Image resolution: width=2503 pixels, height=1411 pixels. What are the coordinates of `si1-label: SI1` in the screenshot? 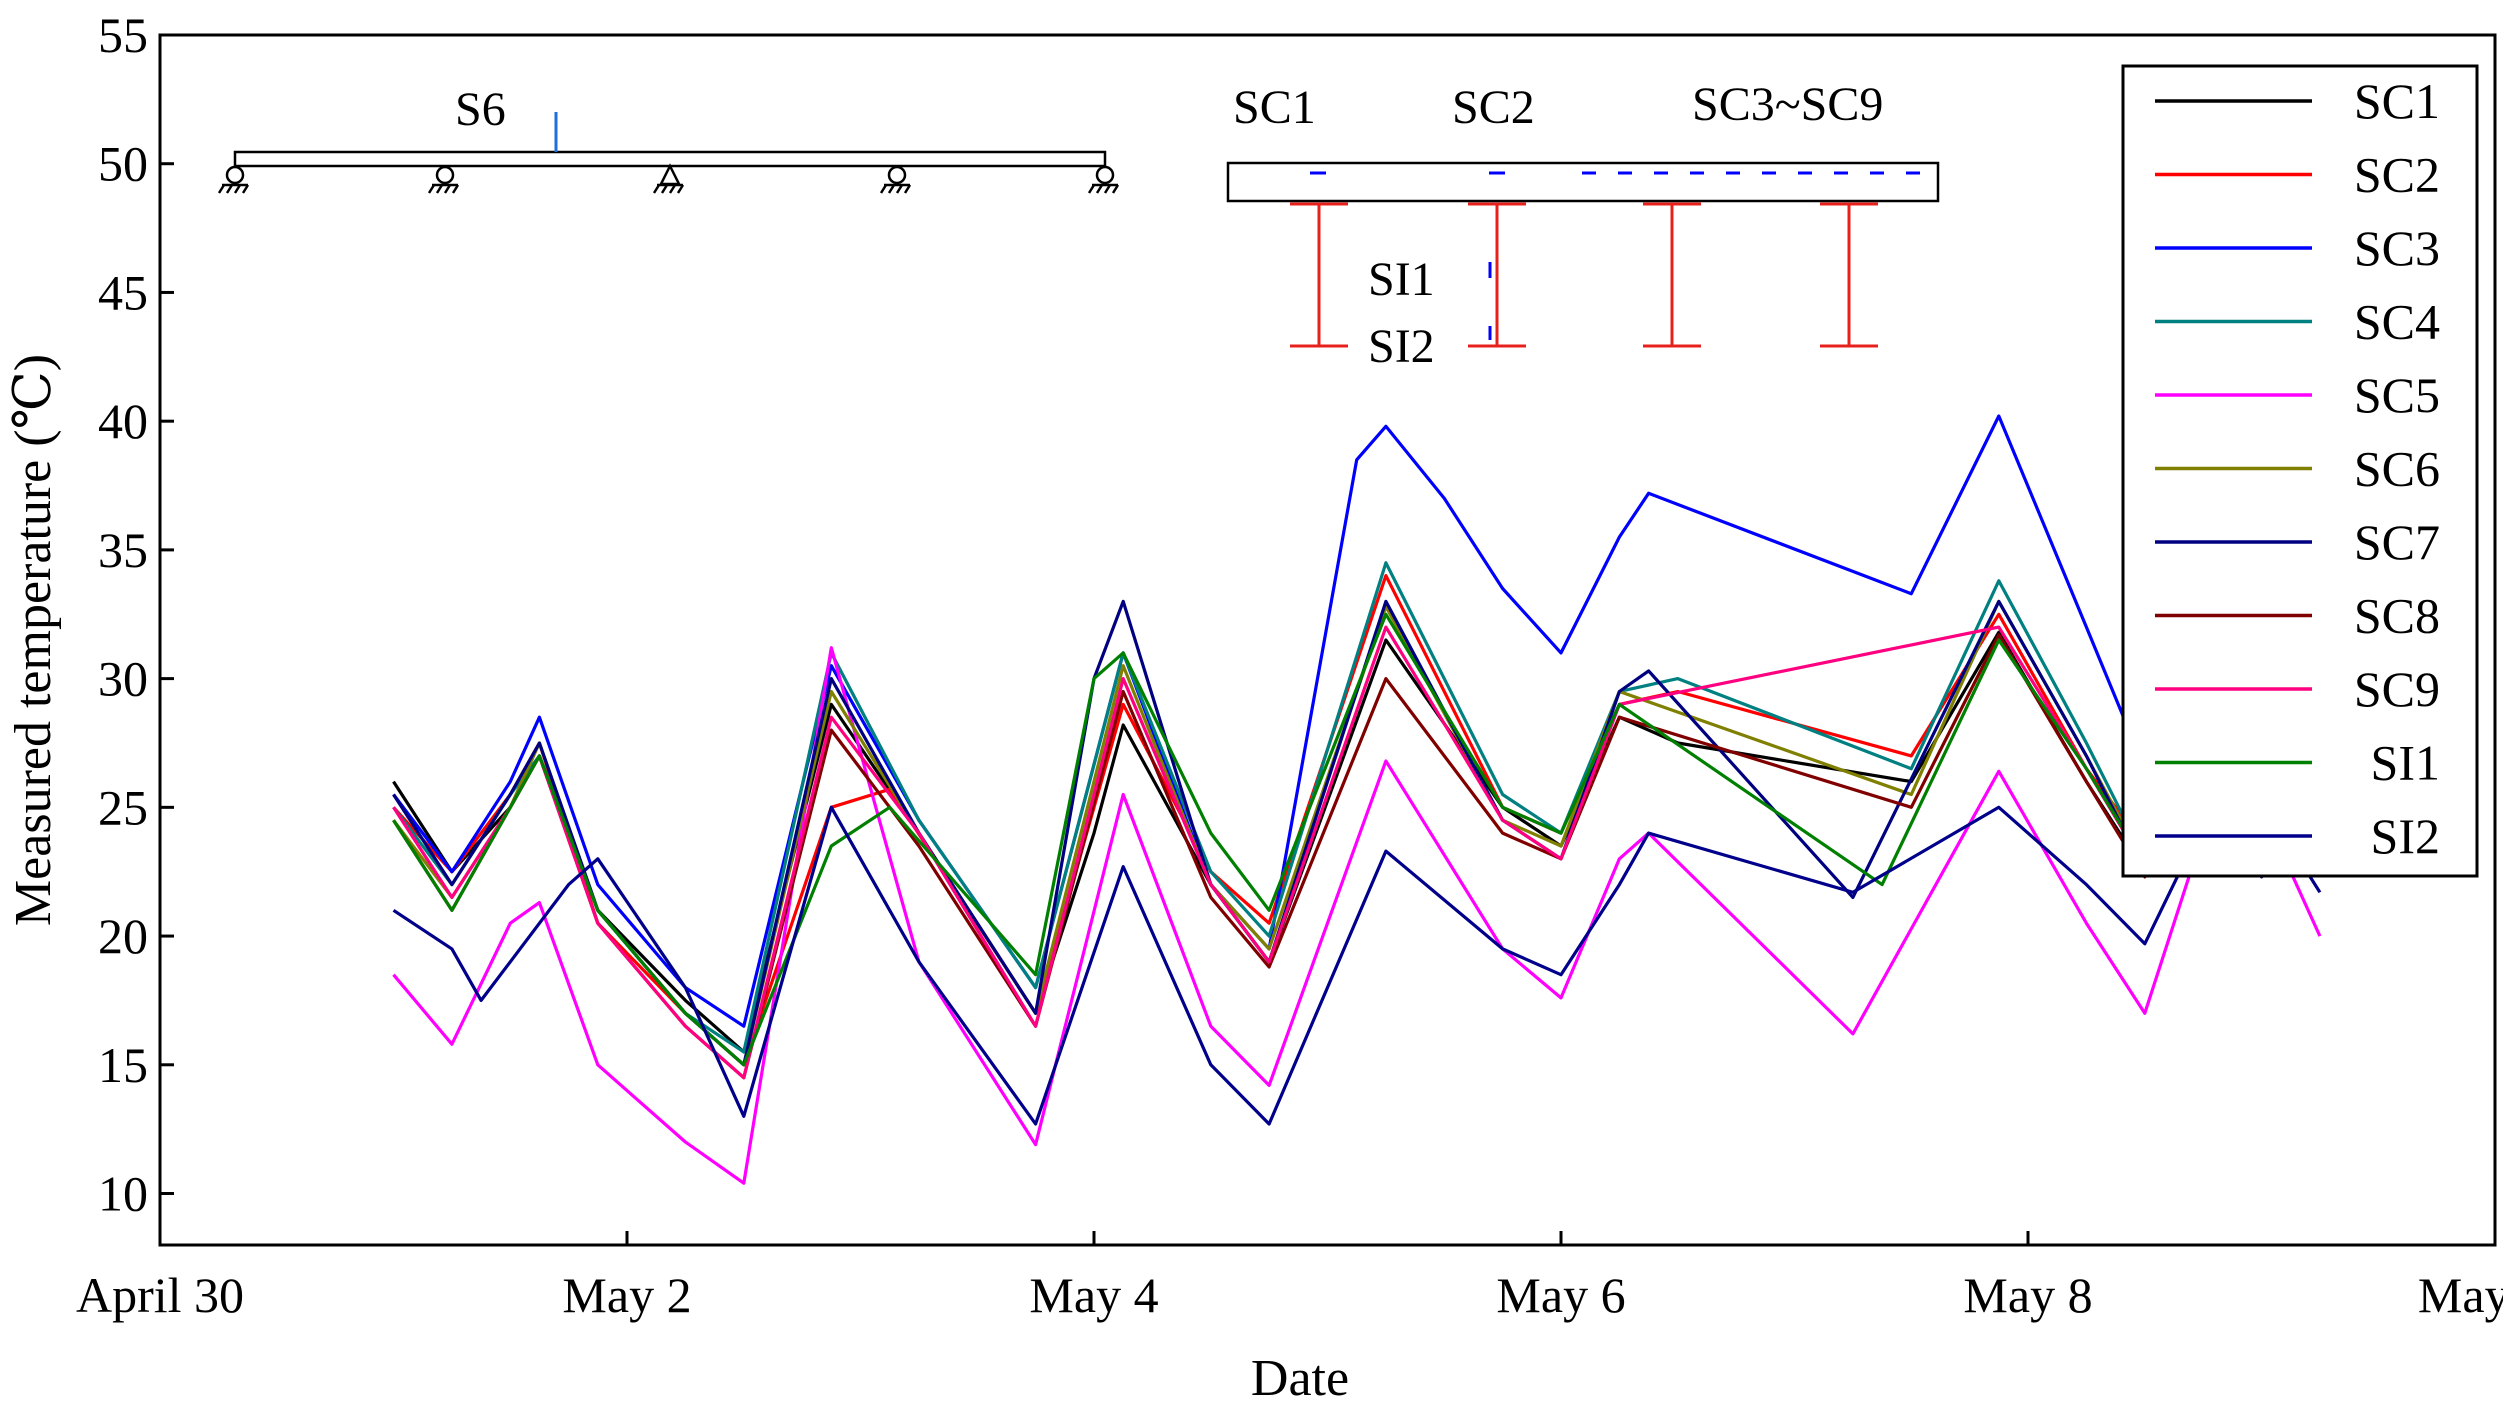 It's located at (1401, 279).